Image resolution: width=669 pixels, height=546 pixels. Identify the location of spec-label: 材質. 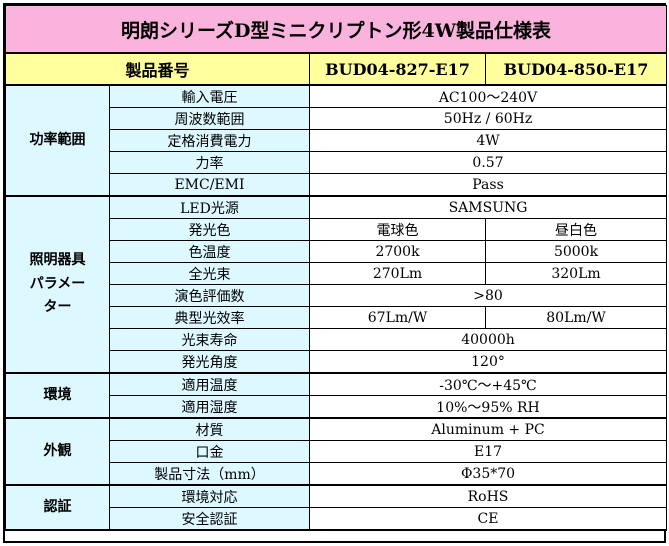
(209, 429).